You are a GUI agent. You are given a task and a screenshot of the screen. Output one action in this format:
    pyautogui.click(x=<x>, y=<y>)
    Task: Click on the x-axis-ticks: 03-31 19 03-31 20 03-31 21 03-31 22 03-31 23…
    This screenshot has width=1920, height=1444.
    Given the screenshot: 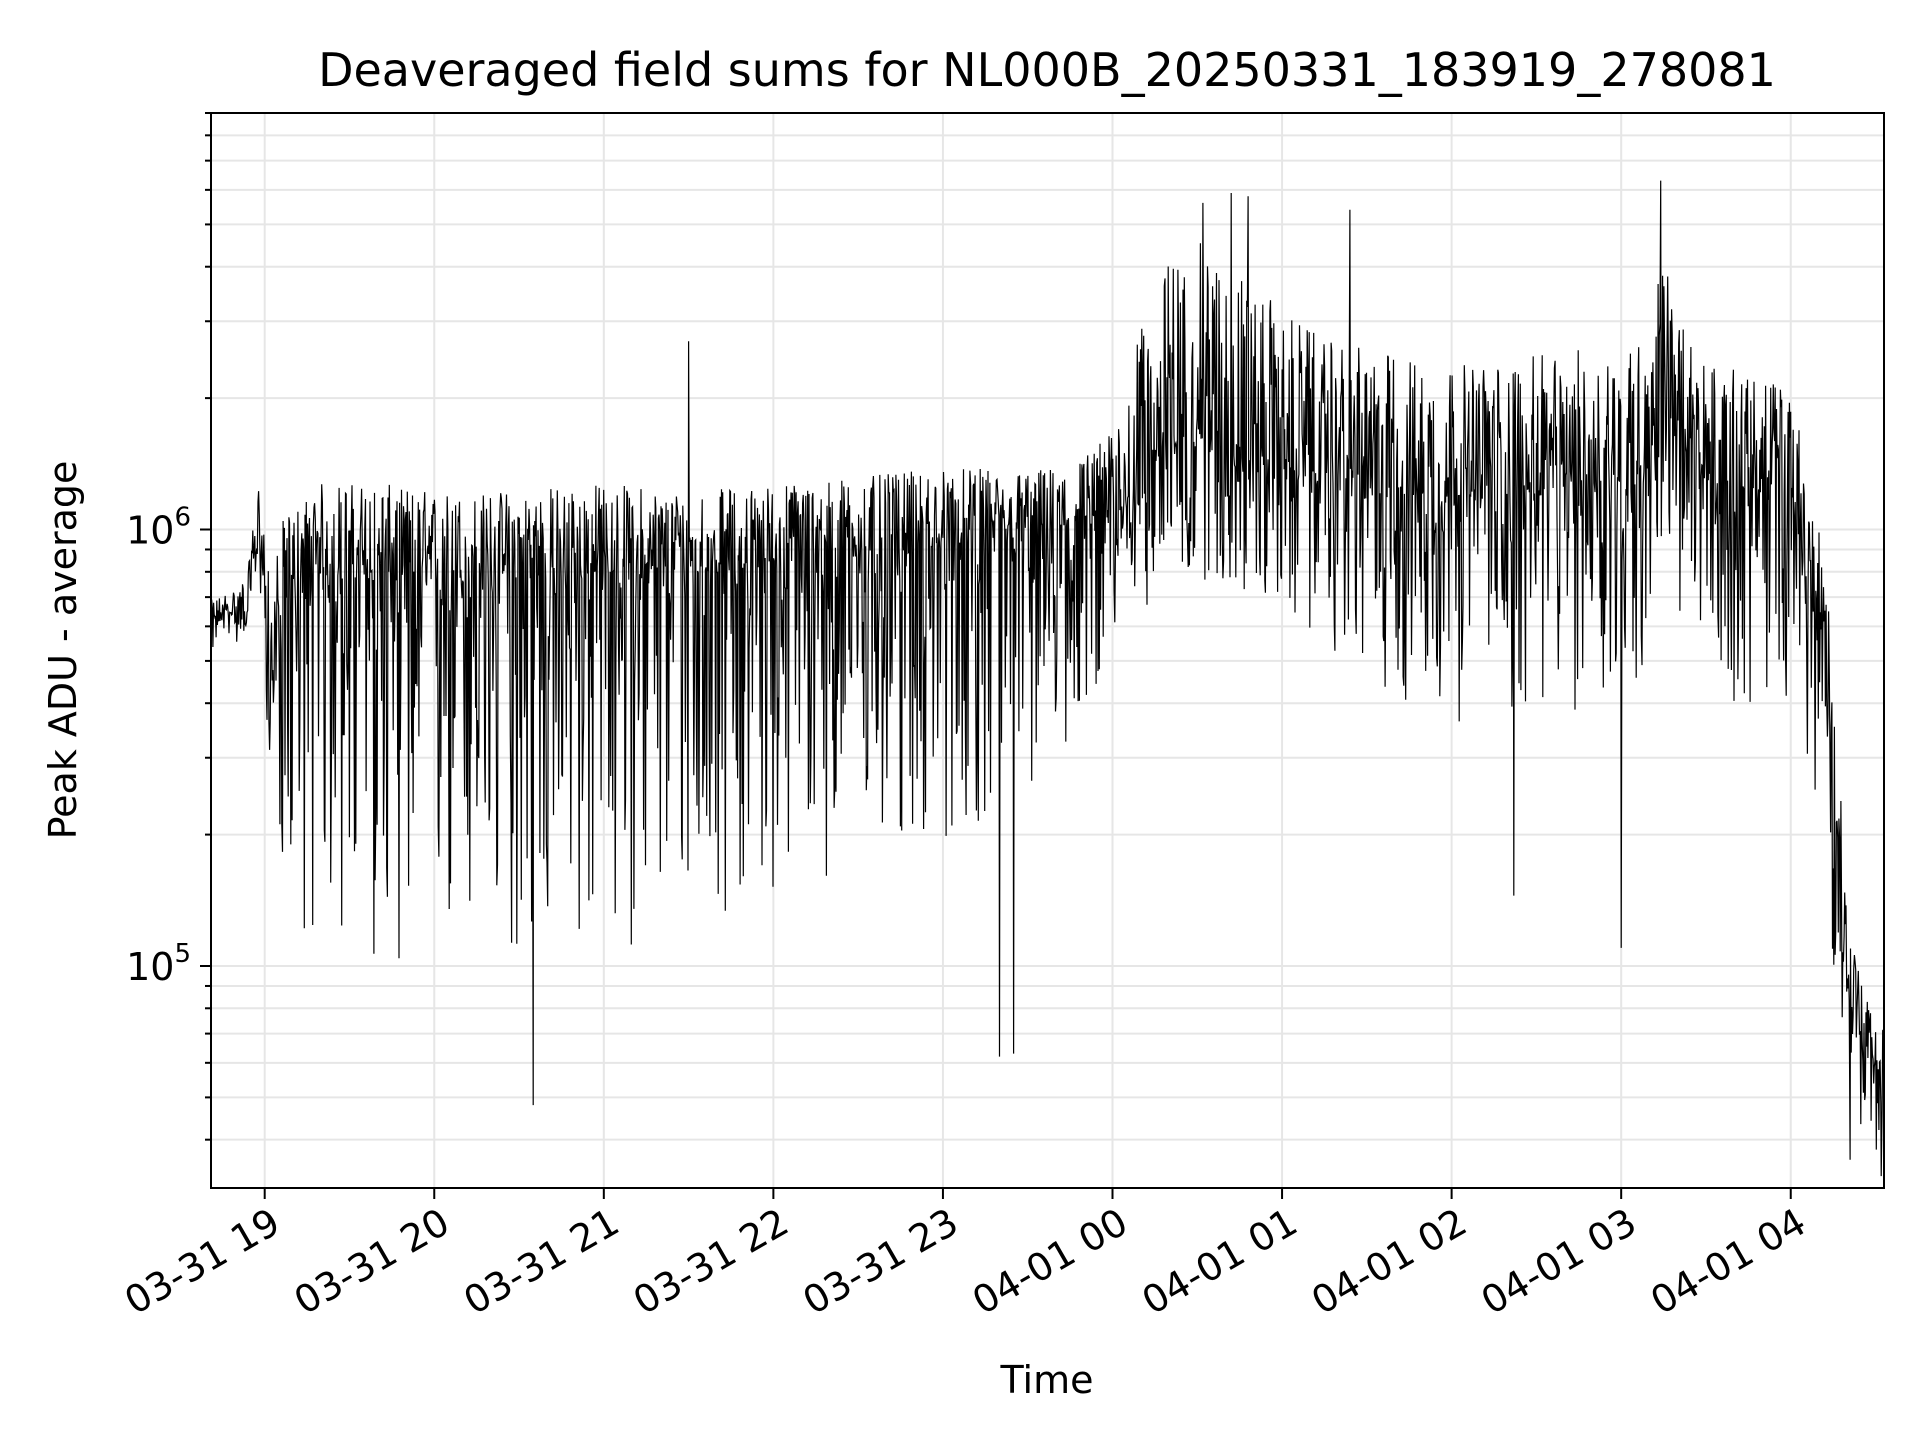 What is the action you would take?
    pyautogui.click(x=965, y=1255)
    